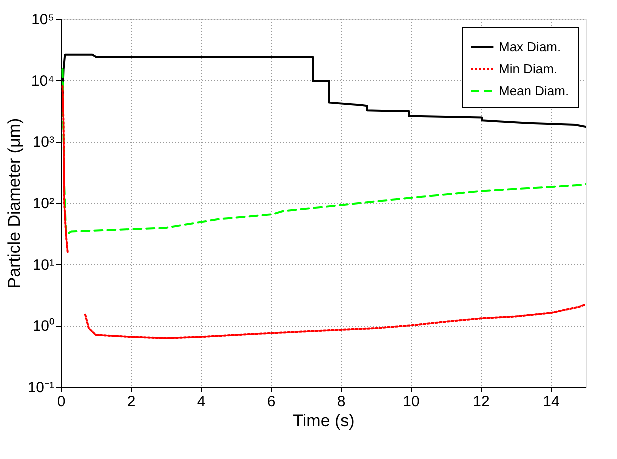 The height and width of the screenshot is (459, 617). I want to click on y-tick-label: 10⁻¹, so click(41, 388).